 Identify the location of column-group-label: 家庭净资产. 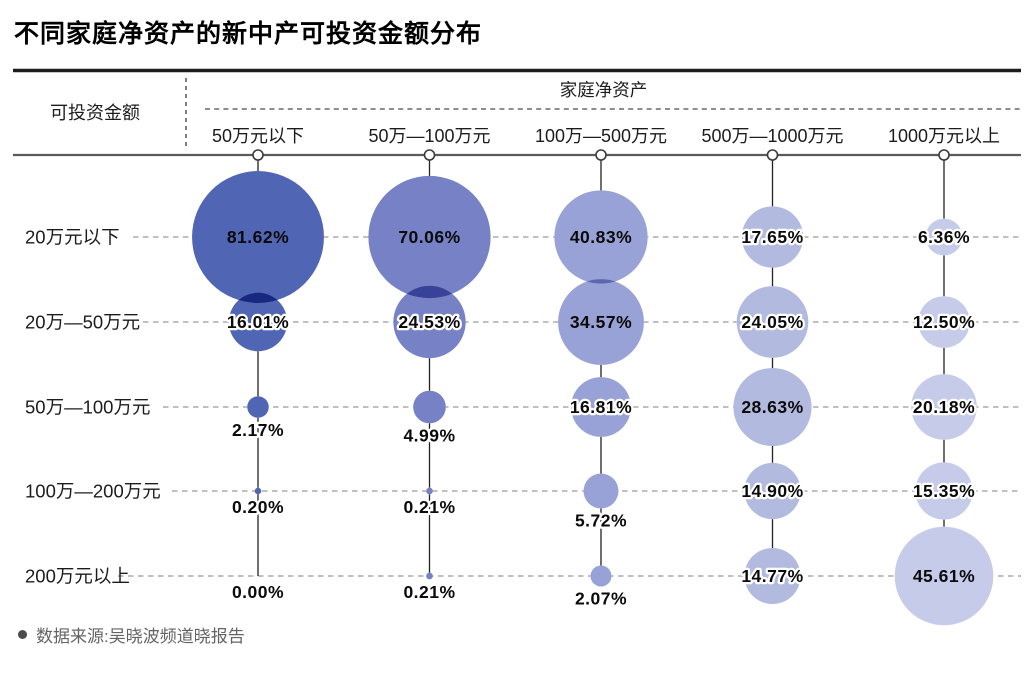
(604, 90).